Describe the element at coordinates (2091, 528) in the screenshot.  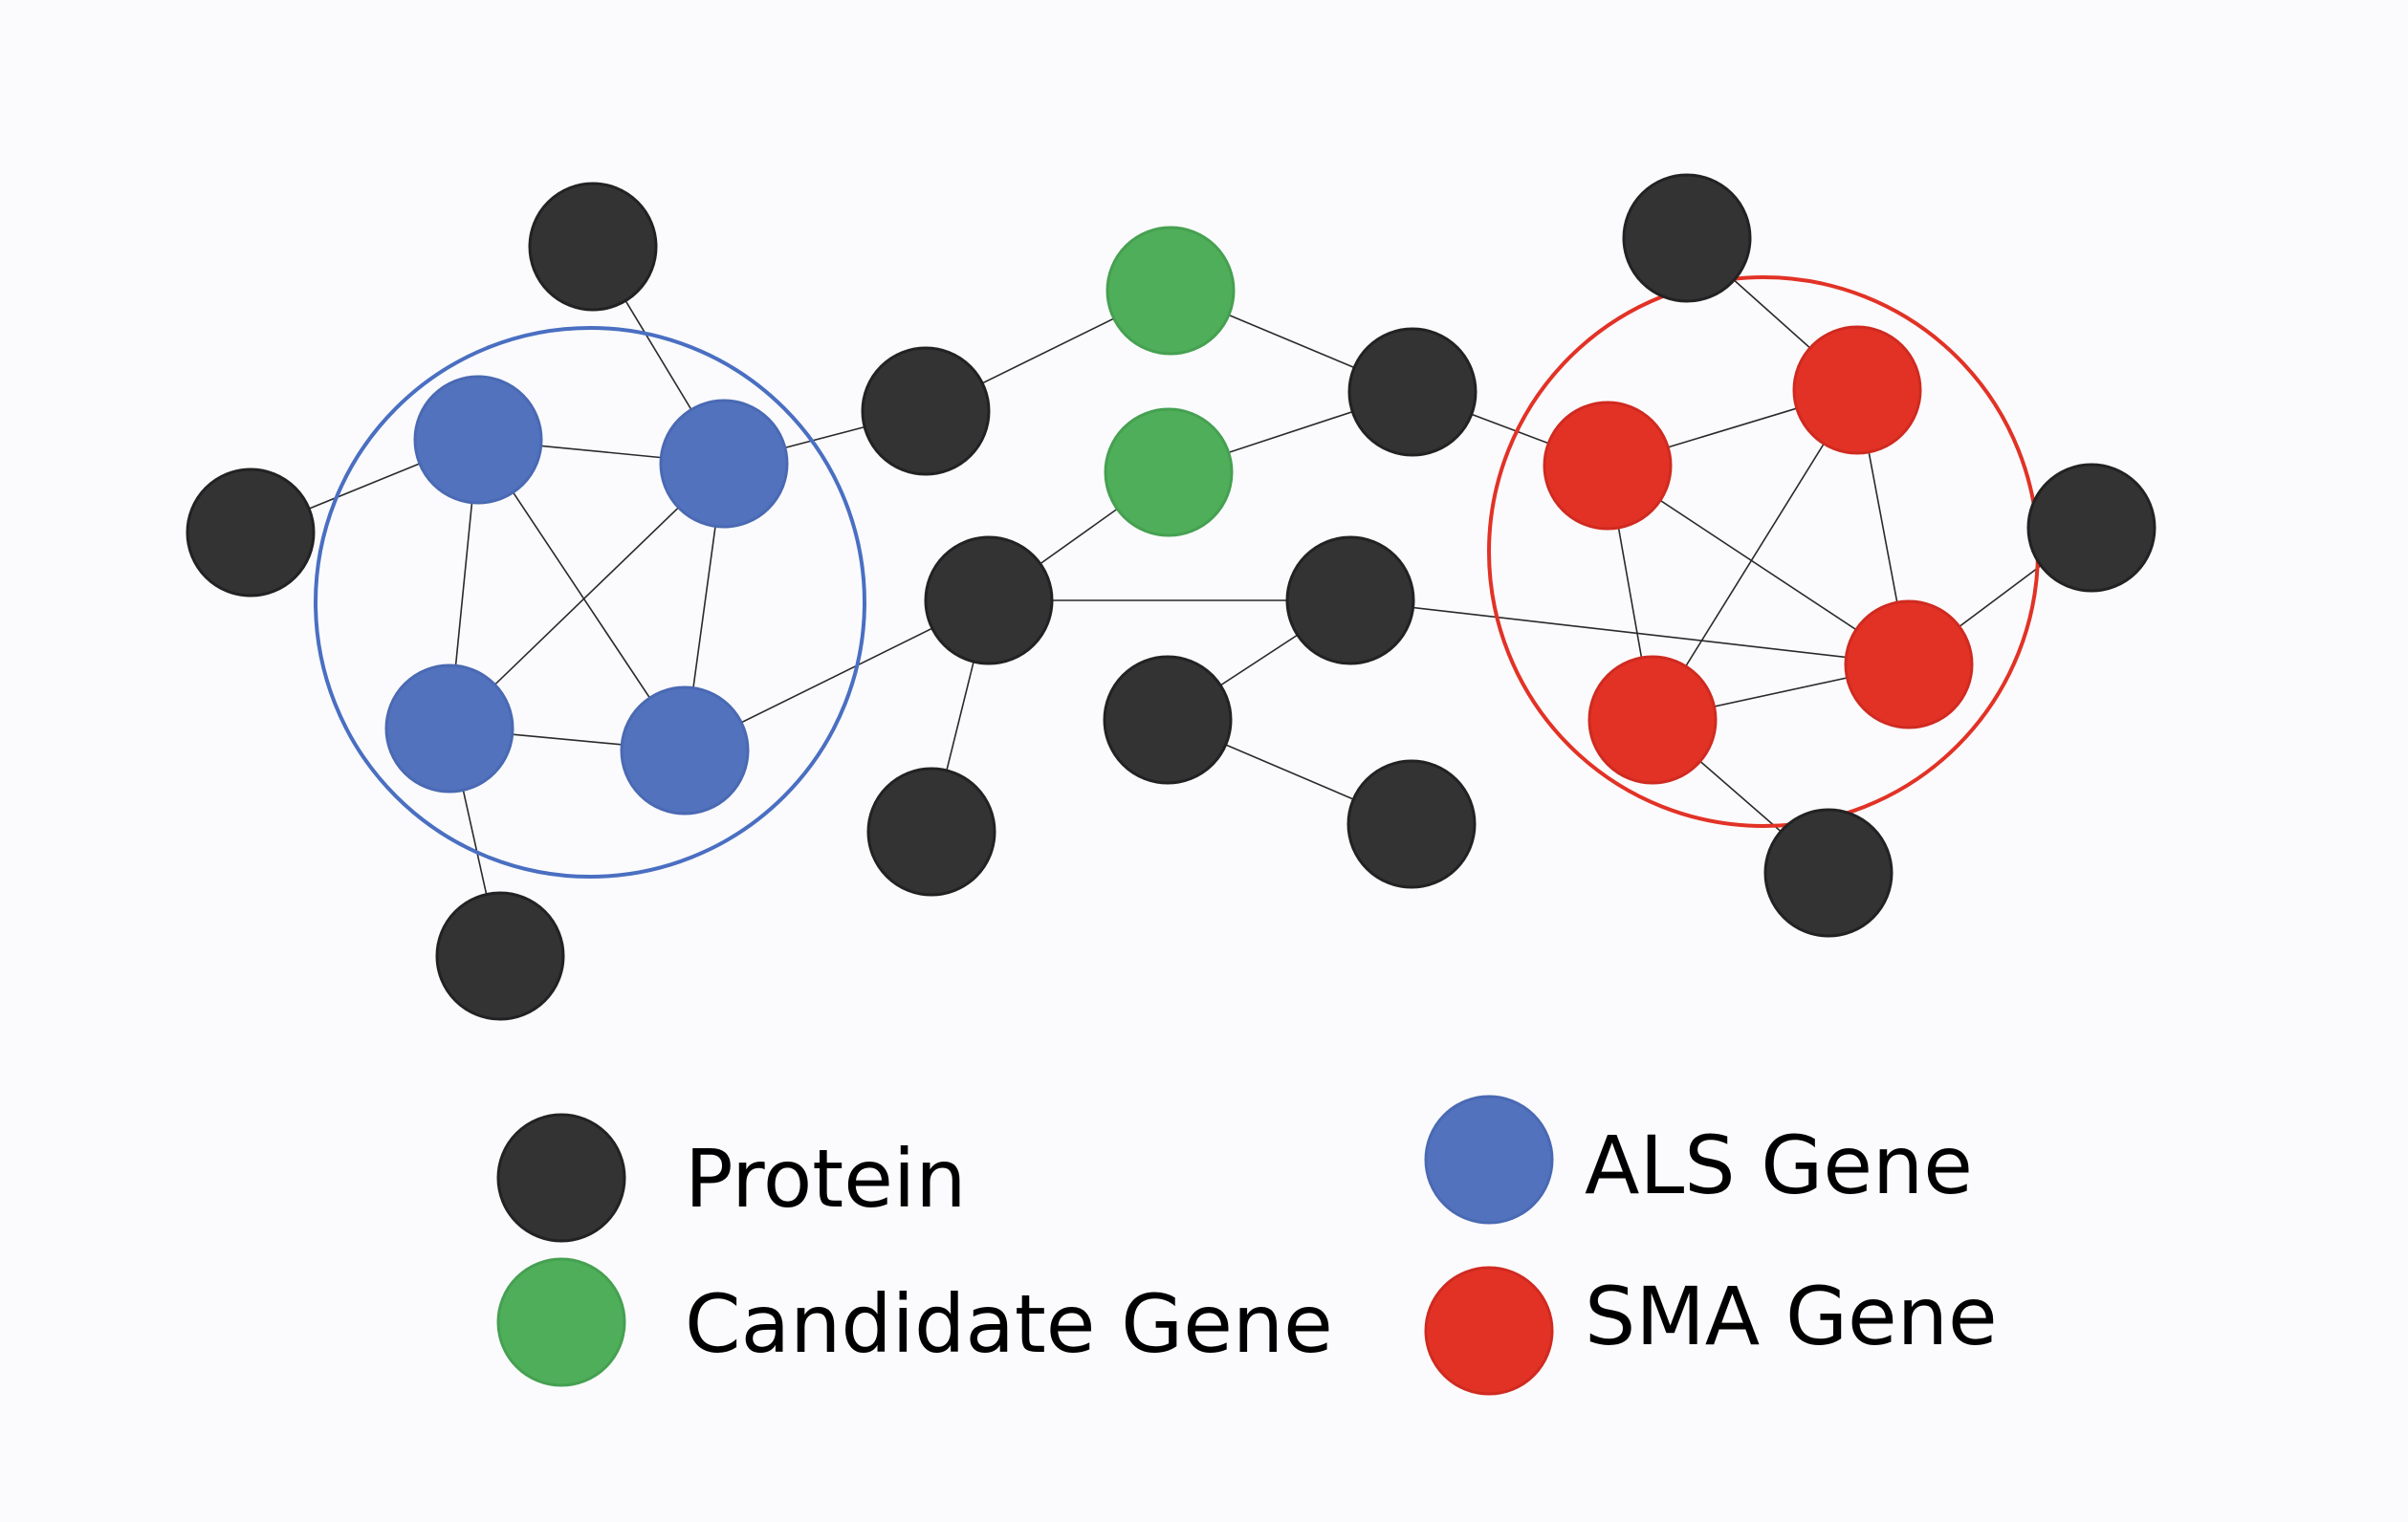
I see `protein-node-p3` at that location.